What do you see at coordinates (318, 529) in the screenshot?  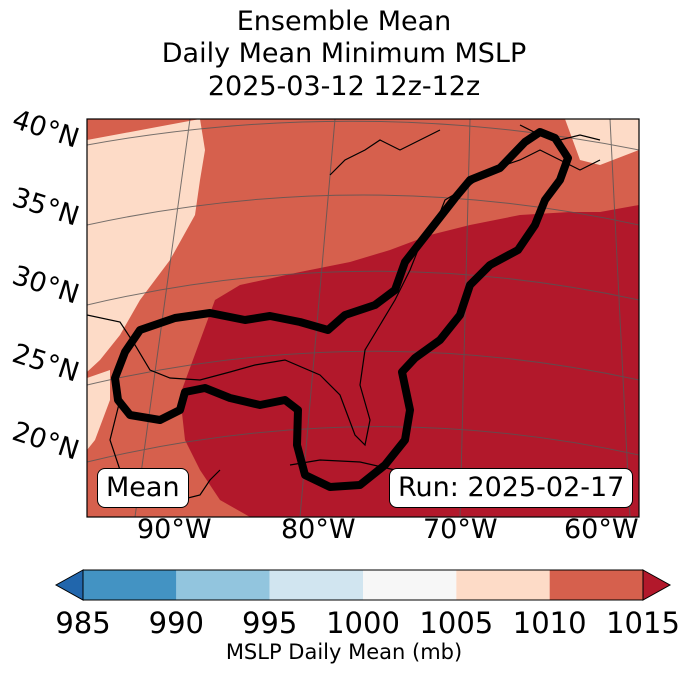 I see `lon-tick-80w: 80°W` at bounding box center [318, 529].